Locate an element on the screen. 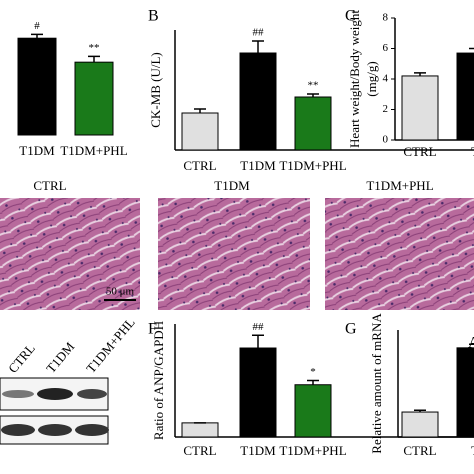 The image size is (474, 474). chart-title: A is located at coordinates (471, 343).